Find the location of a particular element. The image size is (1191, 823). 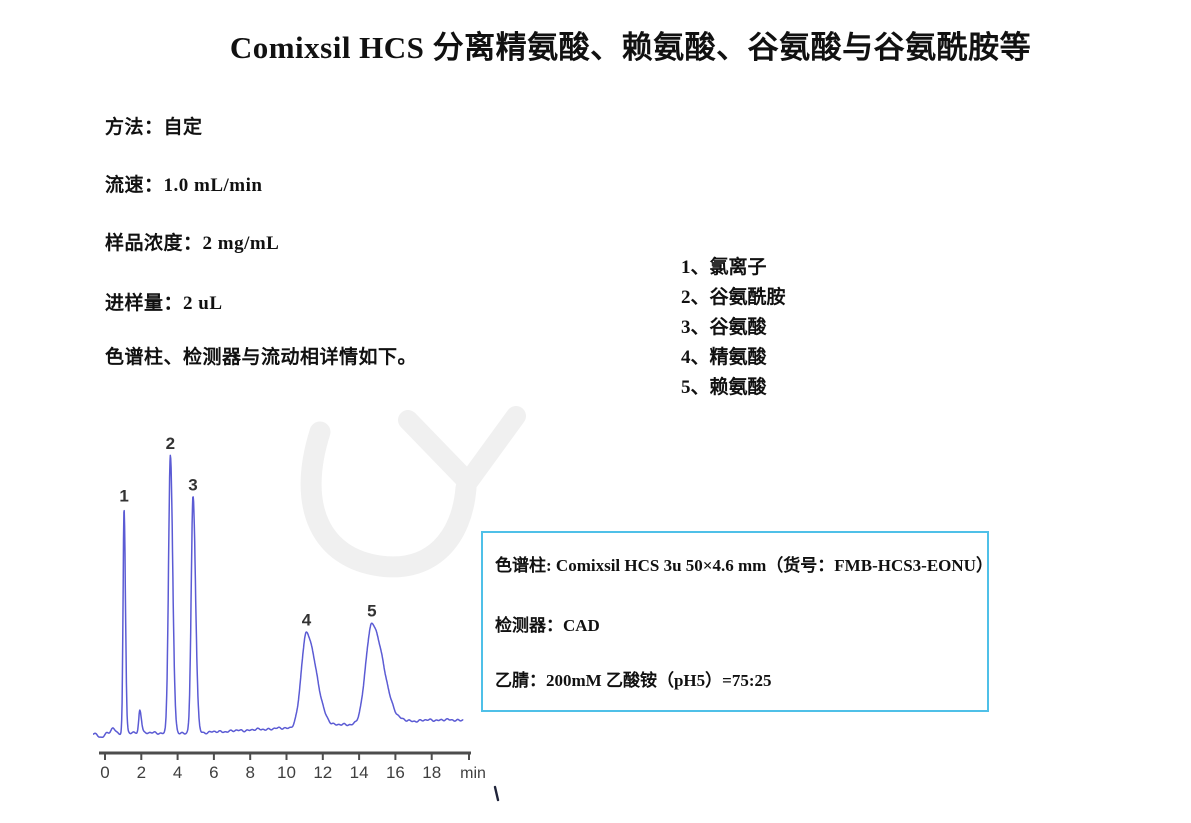

page-title: Comixsil HCS 分离精氨酸、赖氨酸、谷氨酸与谷氨酰胺等 is located at coordinates (630, 47).